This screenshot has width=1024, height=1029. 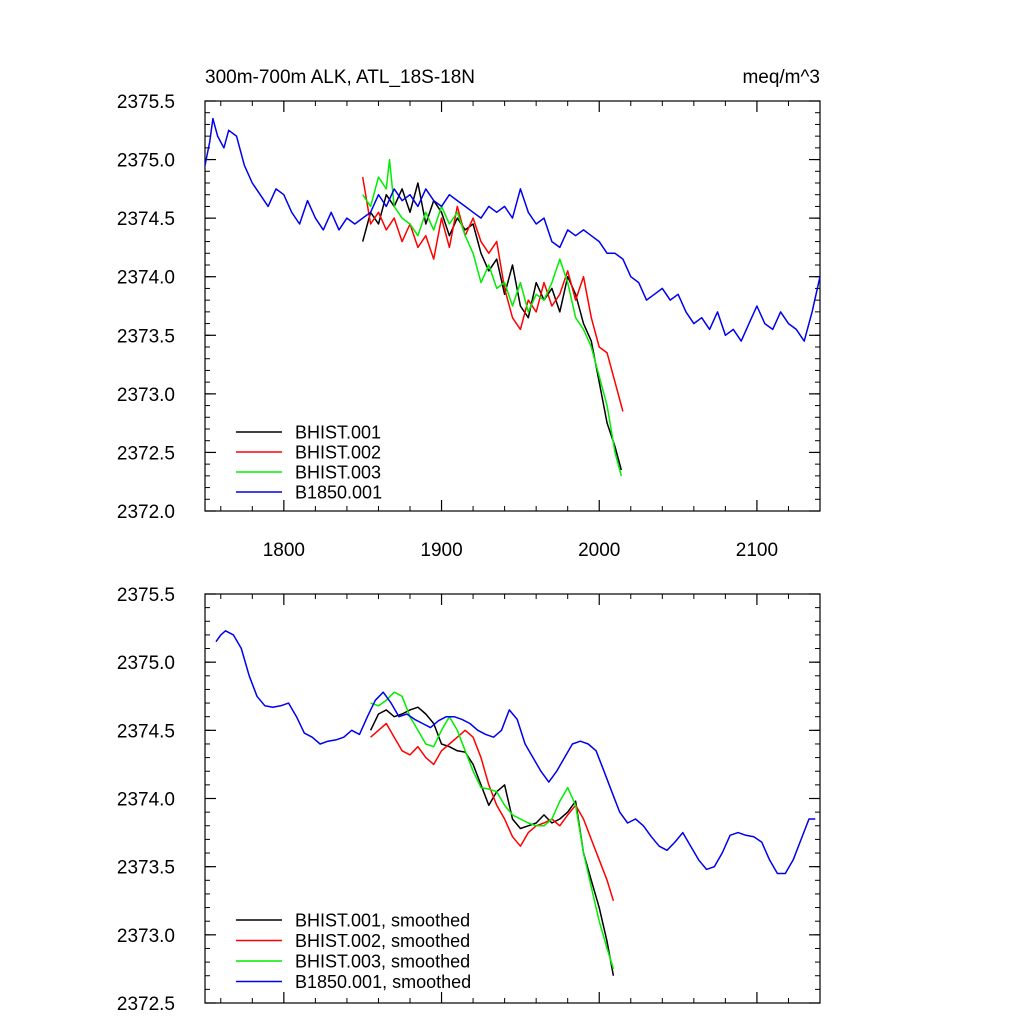 I want to click on top-legend-label-1: BHIST.001, so click(x=338, y=433).